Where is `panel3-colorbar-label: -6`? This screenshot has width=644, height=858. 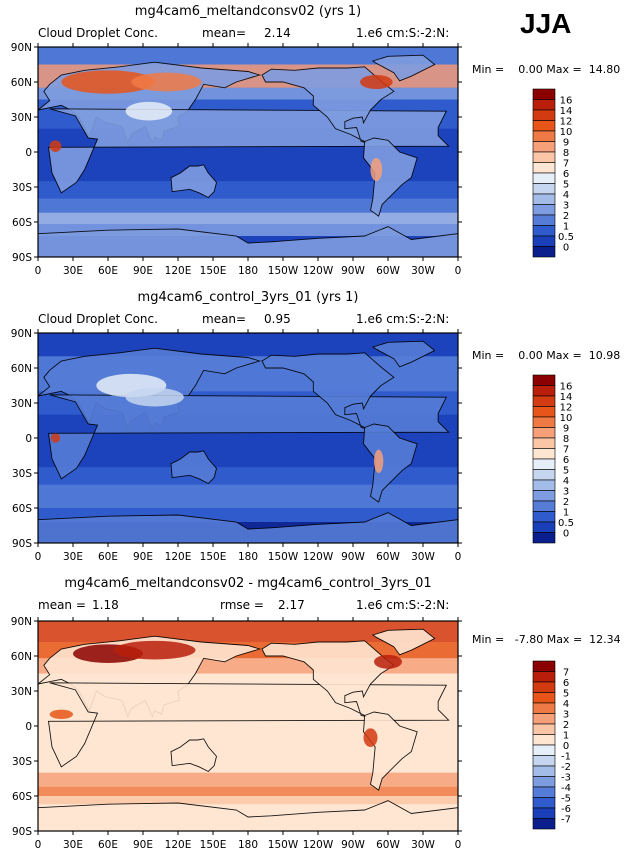
panel3-colorbar-label: -6 is located at coordinates (566, 809).